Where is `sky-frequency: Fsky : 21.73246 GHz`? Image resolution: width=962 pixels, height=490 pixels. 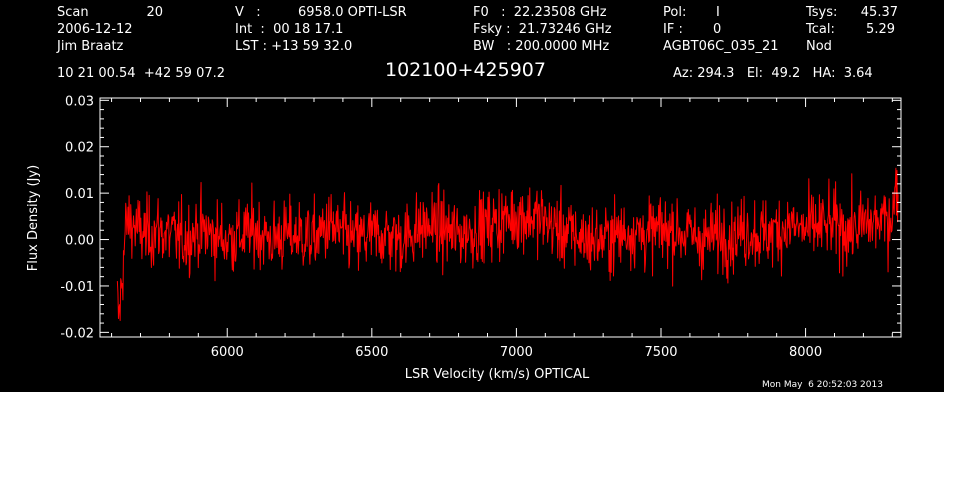 sky-frequency: Fsky : 21.73246 GHz is located at coordinates (542, 29).